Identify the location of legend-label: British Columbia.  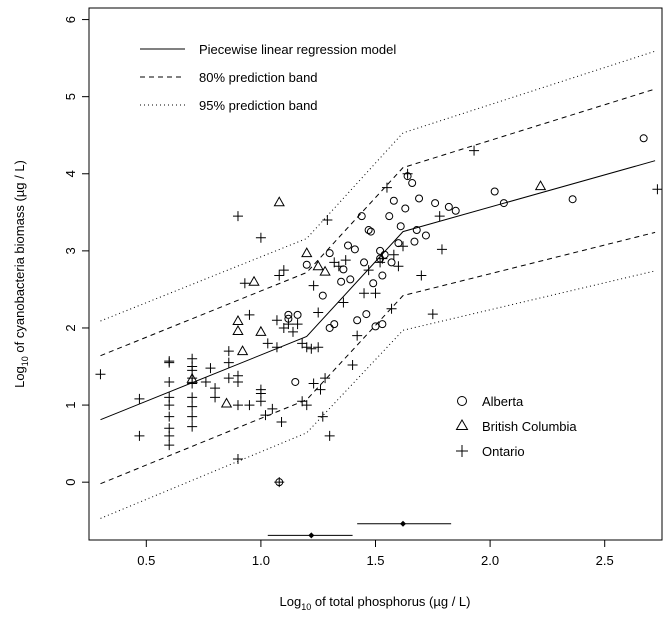
(529, 426).